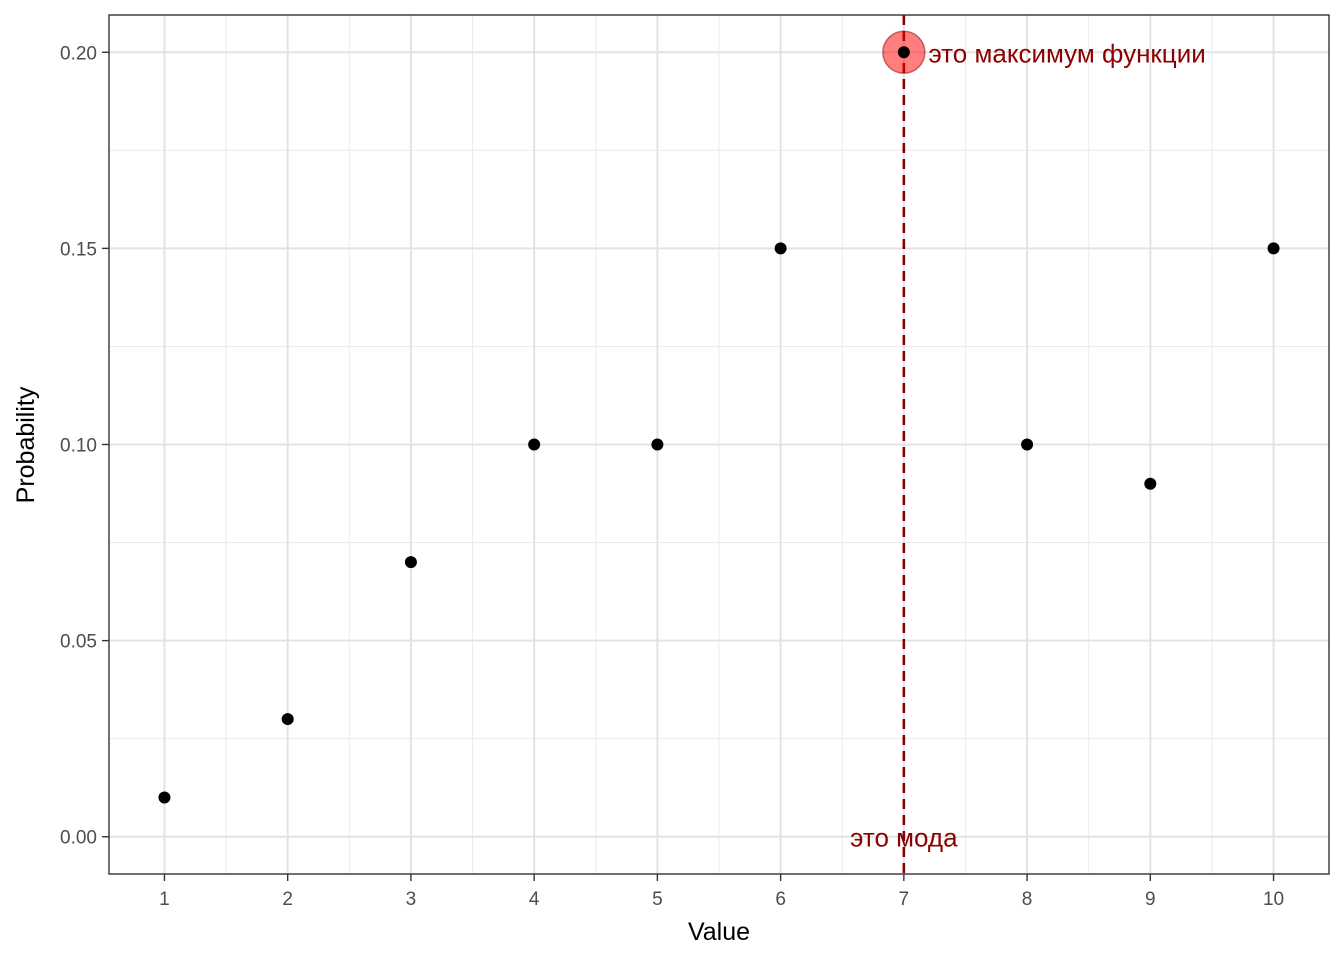 The image size is (1344, 960). What do you see at coordinates (411, 899) in the screenshot?
I see `x-tick-label: 3` at bounding box center [411, 899].